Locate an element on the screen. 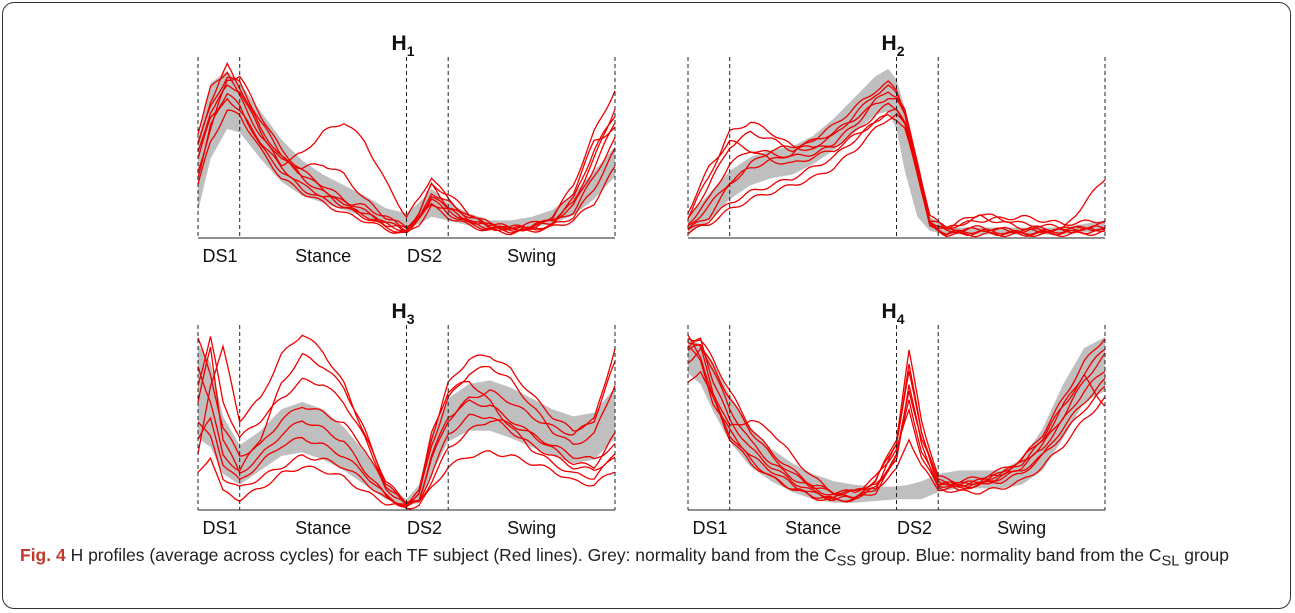  panel-h4: H4 DS1 Stance DS2 Swing is located at coordinates (896, 419).